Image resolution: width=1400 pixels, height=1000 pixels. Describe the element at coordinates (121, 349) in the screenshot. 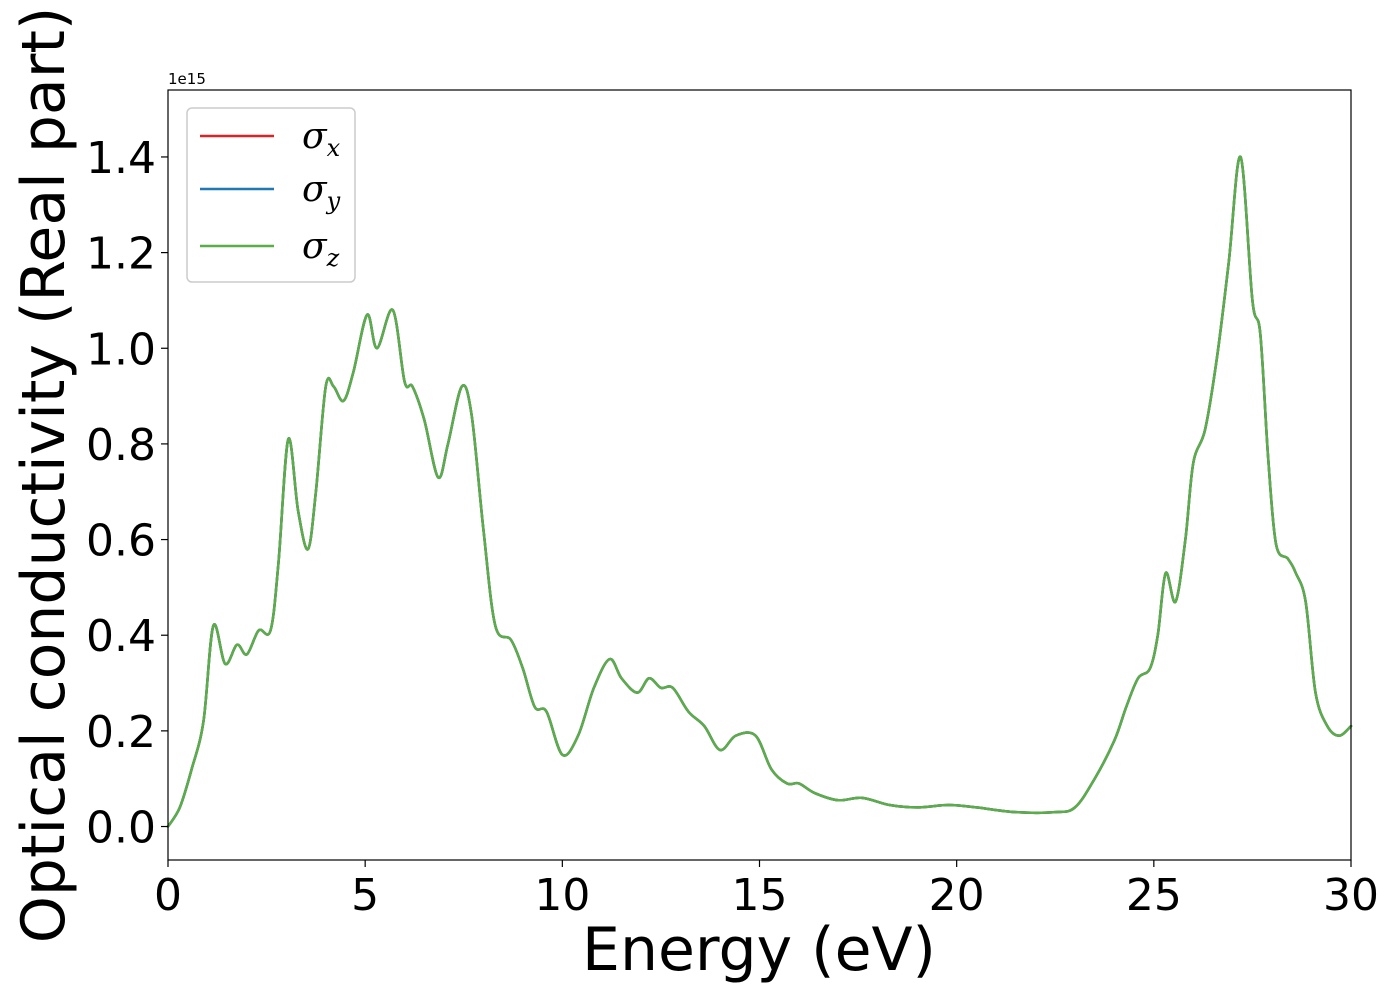

I see `y-tick-label: 1.0` at that location.